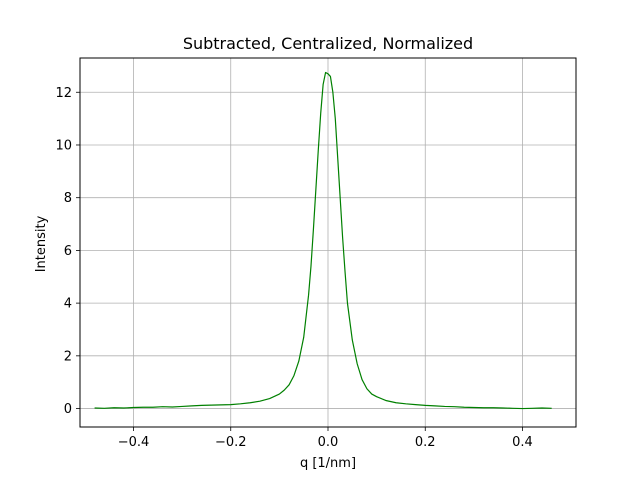  Describe the element at coordinates (68, 198) in the screenshot. I see `y-tick-label: 8` at that location.